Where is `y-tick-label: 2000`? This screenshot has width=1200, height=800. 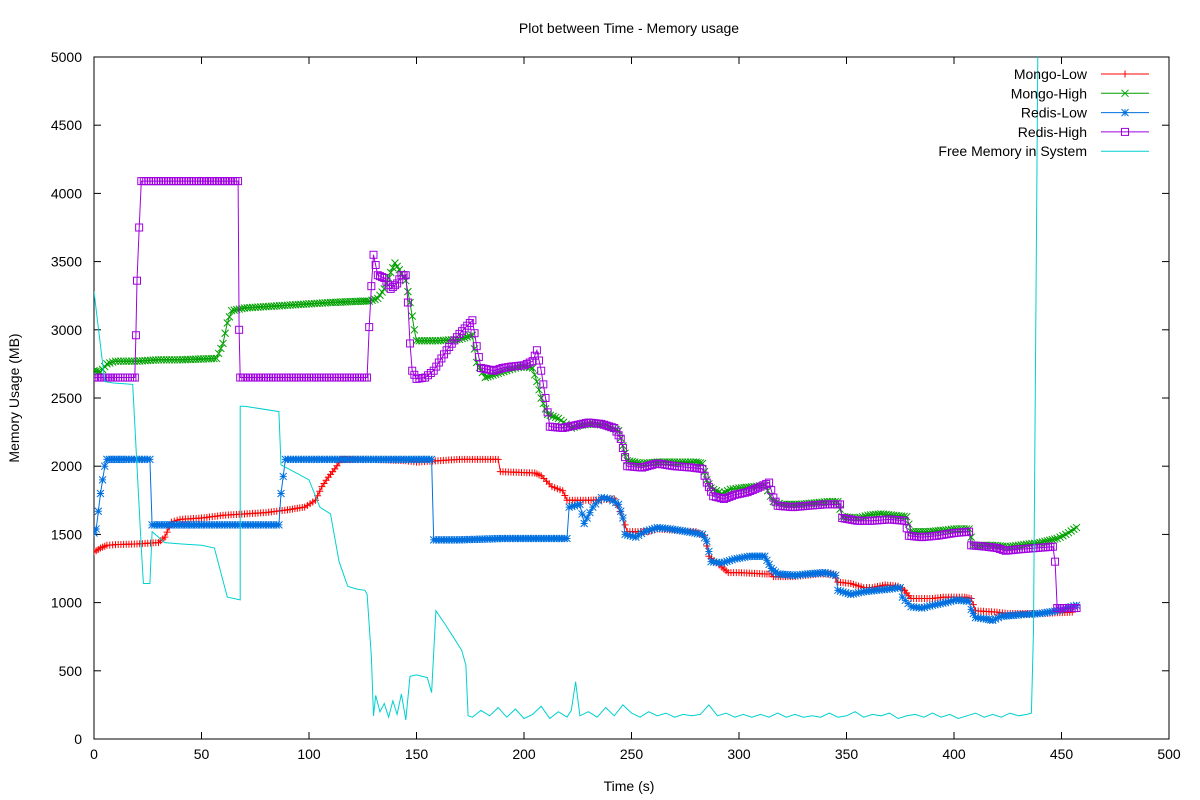 y-tick-label: 2000 is located at coordinates (66, 466).